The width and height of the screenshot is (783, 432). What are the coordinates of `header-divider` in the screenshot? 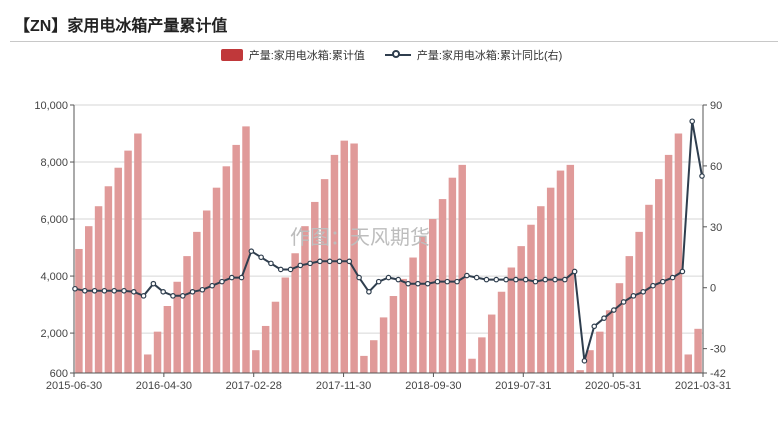 It's located at (394, 41).